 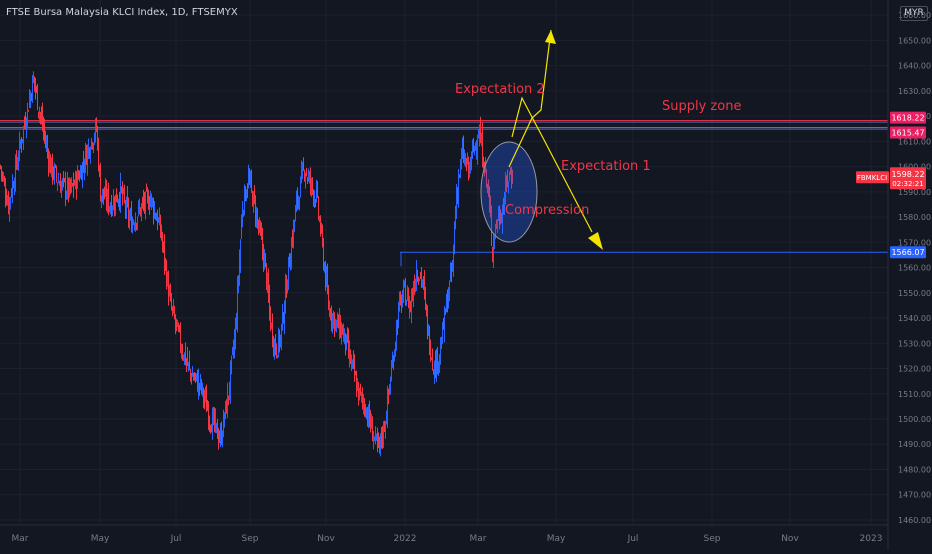 I want to click on countdown-label: 02:32:21, so click(x=907, y=184).